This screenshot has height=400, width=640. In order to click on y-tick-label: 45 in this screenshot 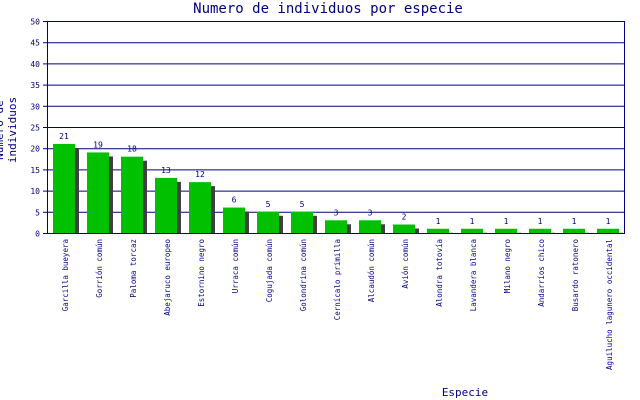, I will do `click(35, 43)`.